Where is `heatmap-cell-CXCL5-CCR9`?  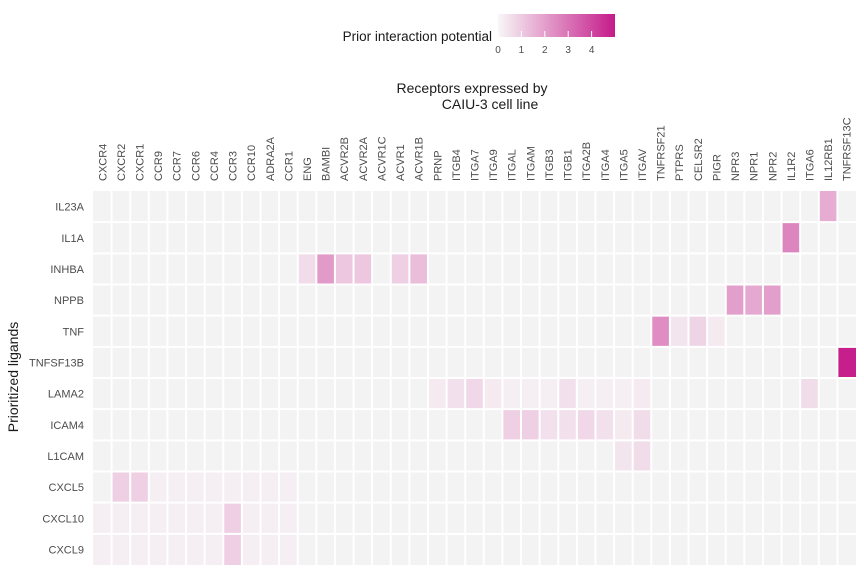 heatmap-cell-CXCL5-CCR9 is located at coordinates (158, 487).